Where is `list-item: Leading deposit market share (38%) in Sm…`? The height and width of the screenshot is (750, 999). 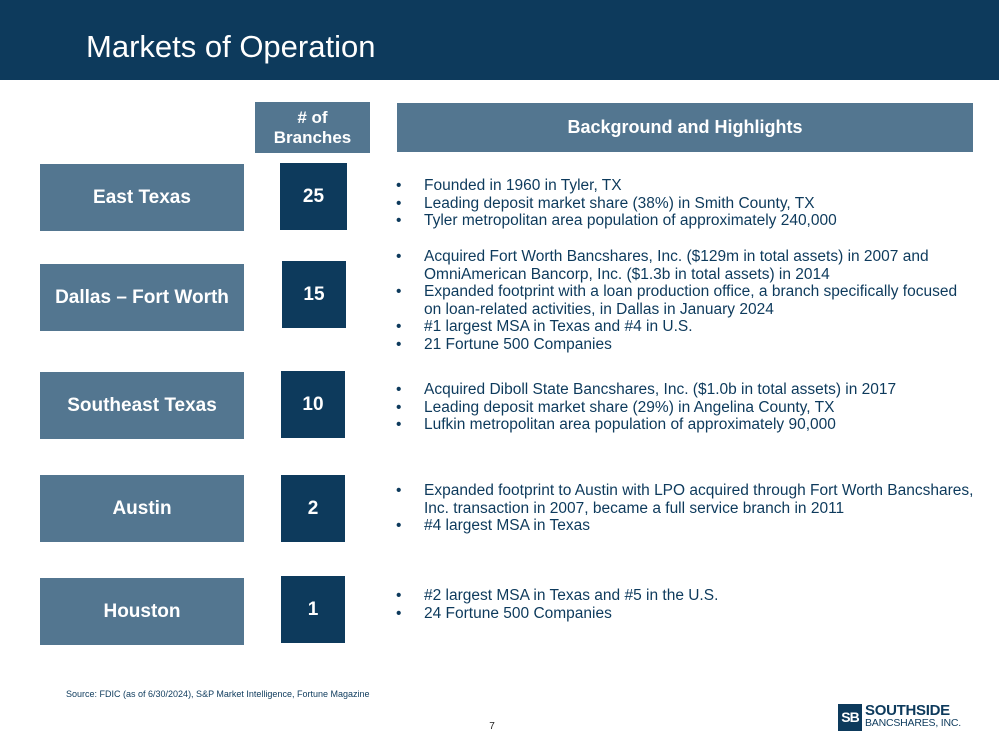 list-item: Leading deposit market share (38%) in Sm… is located at coordinates (689, 204).